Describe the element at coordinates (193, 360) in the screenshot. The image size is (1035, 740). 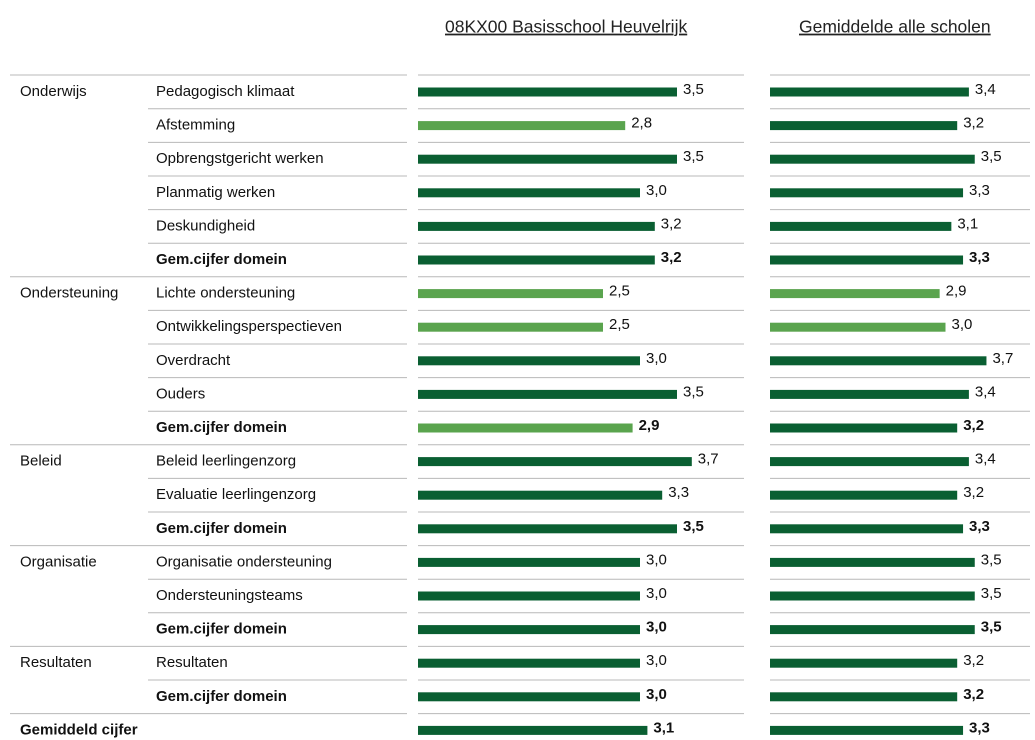
I see `row-label: Overdracht` at that location.